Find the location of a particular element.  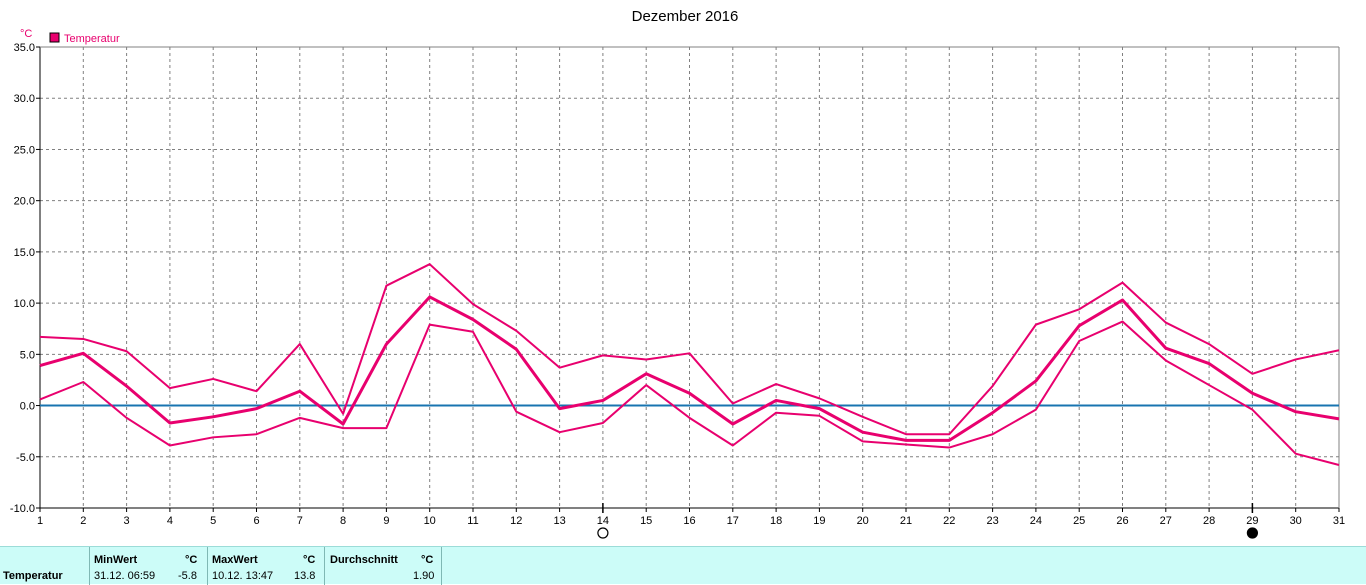

min-label: MinWert is located at coordinates (116, 560).